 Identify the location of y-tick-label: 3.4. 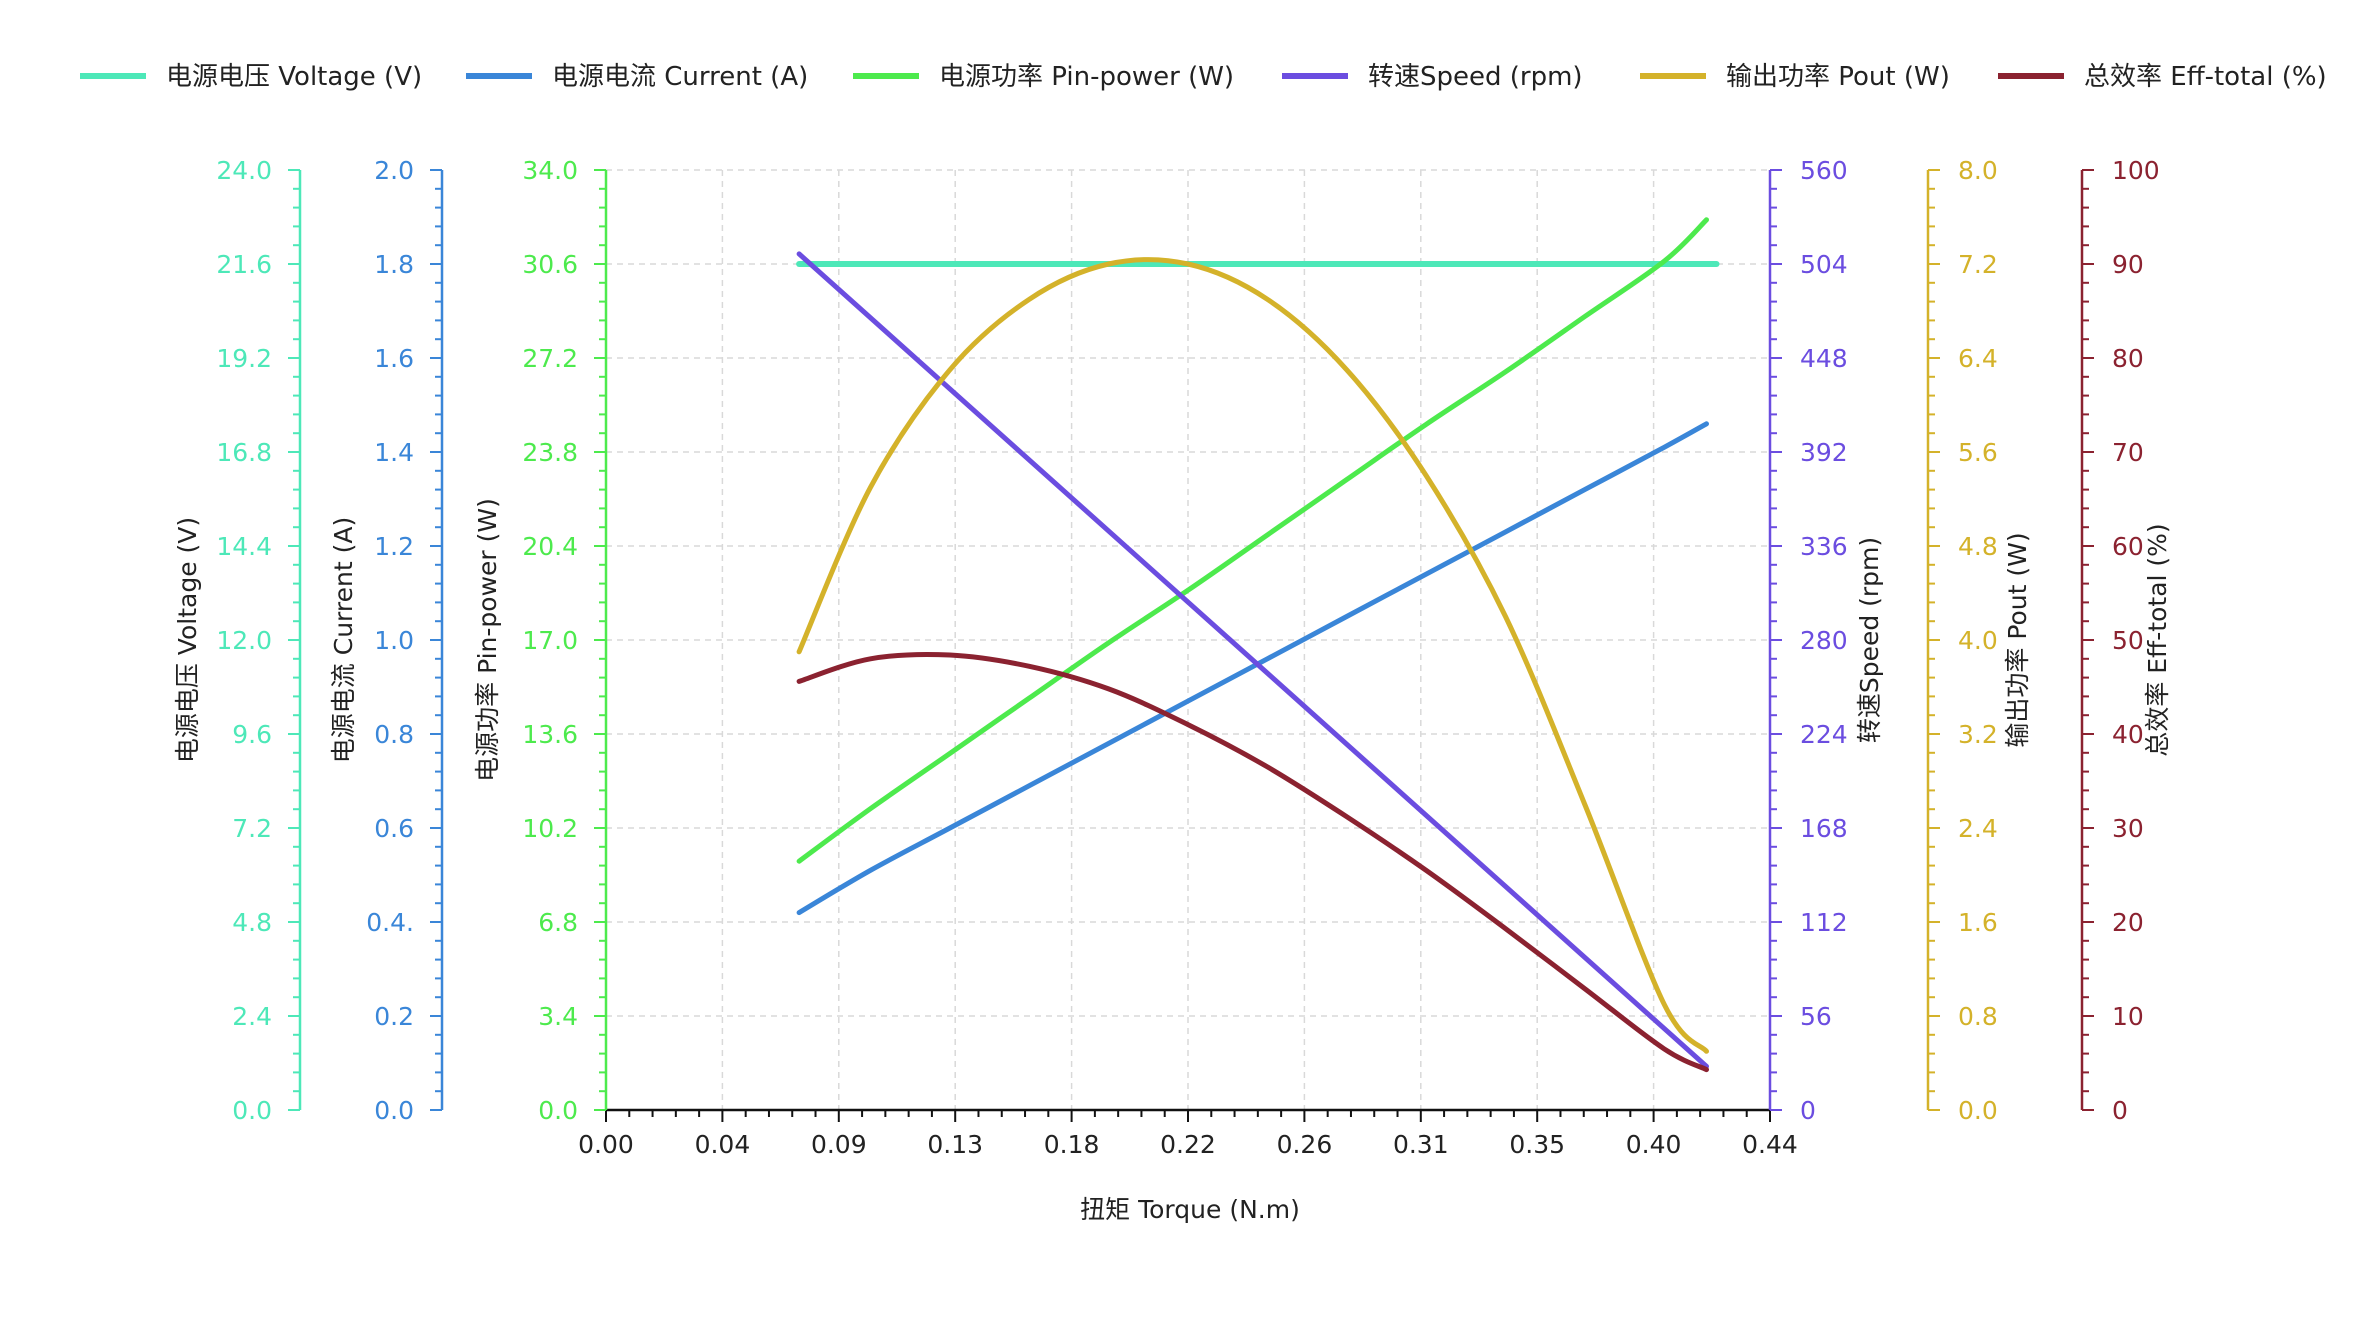
(558, 1016).